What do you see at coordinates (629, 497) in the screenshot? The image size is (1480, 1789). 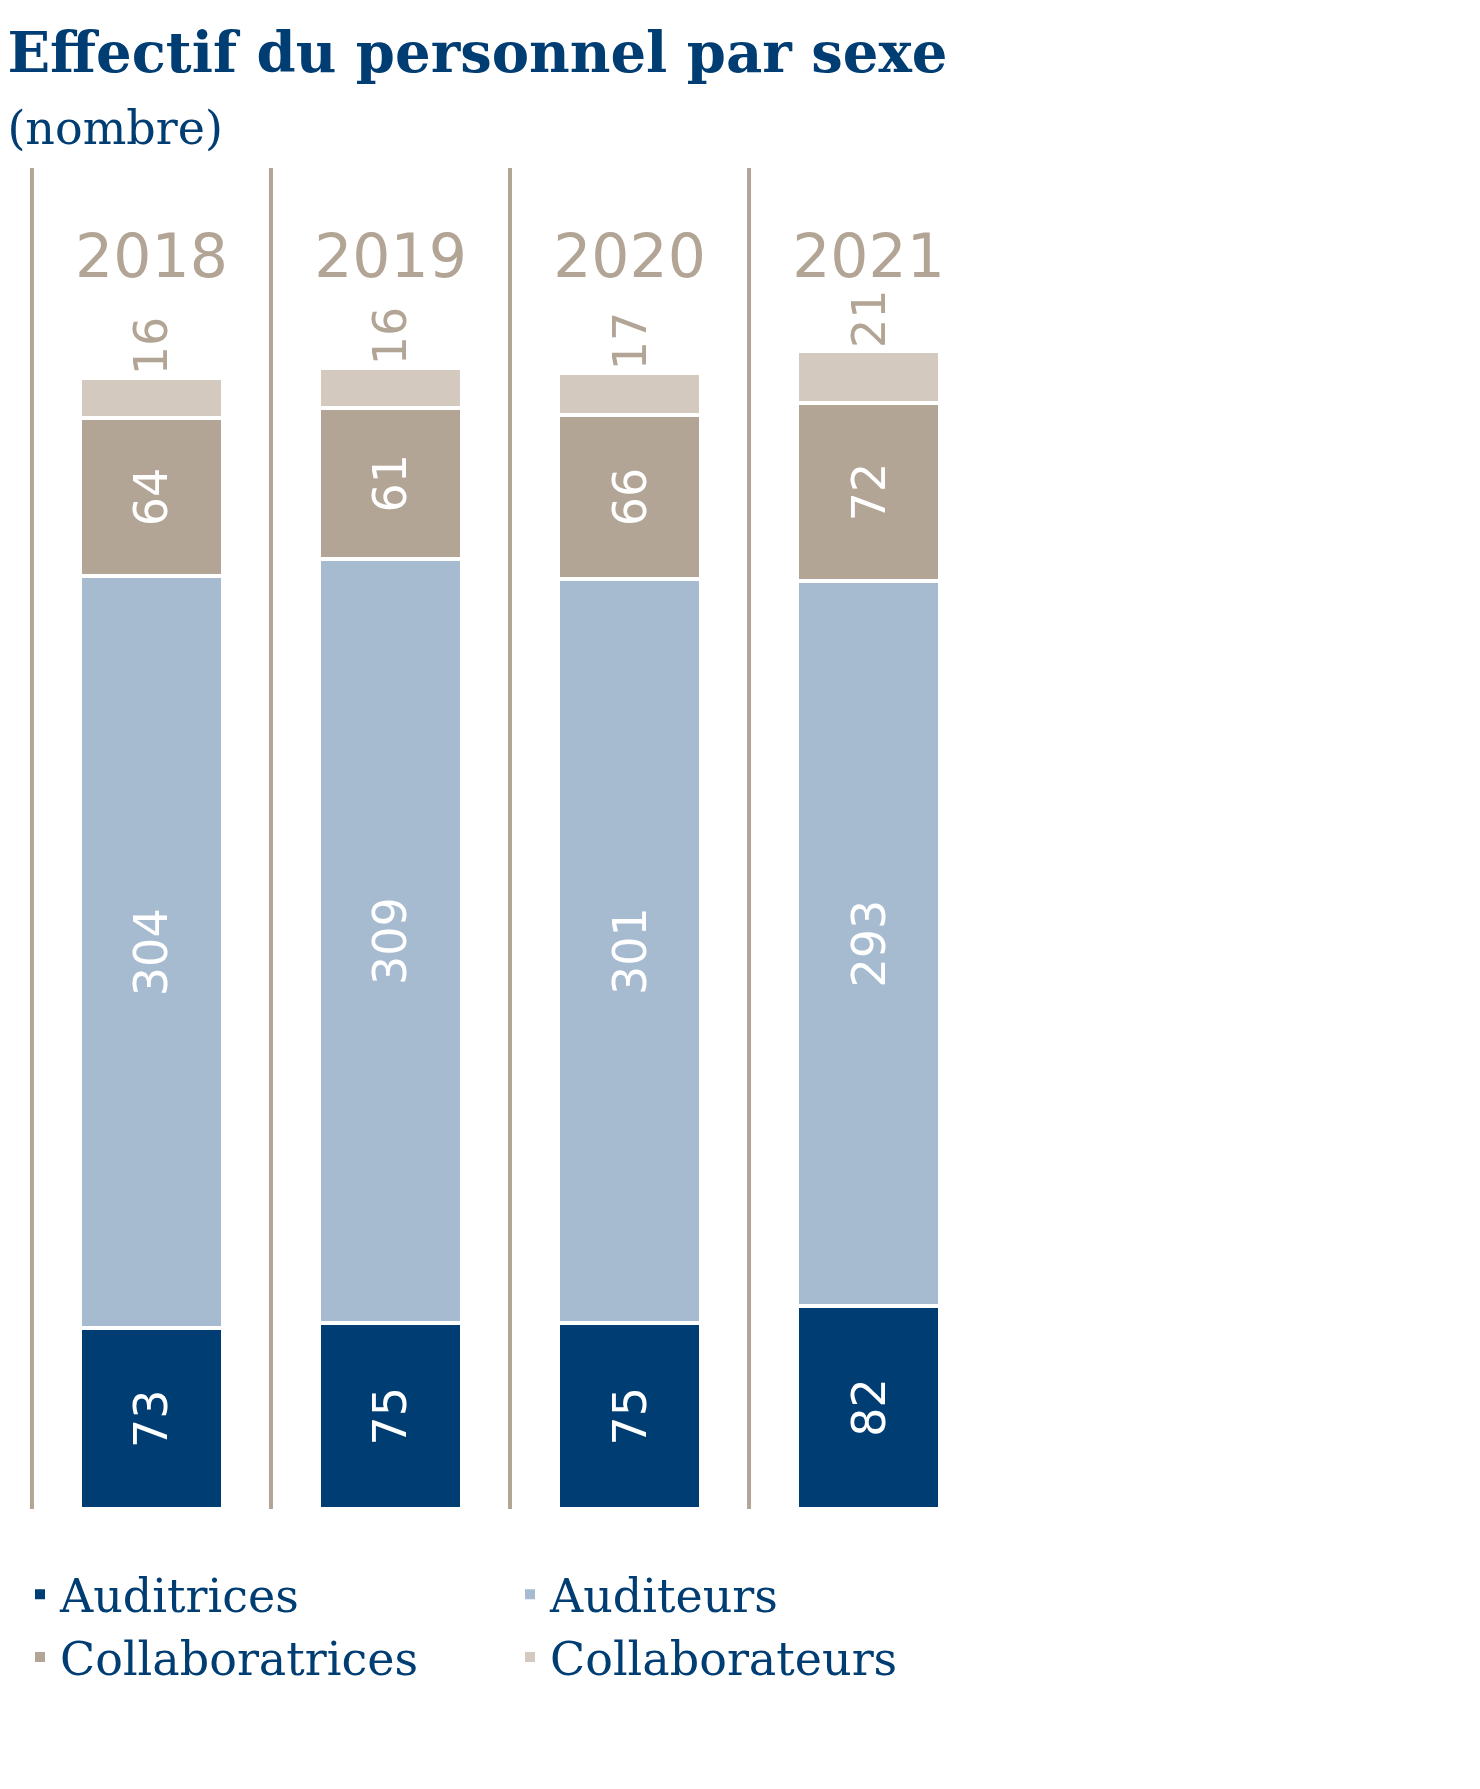 I see `data-label: 66` at bounding box center [629, 497].